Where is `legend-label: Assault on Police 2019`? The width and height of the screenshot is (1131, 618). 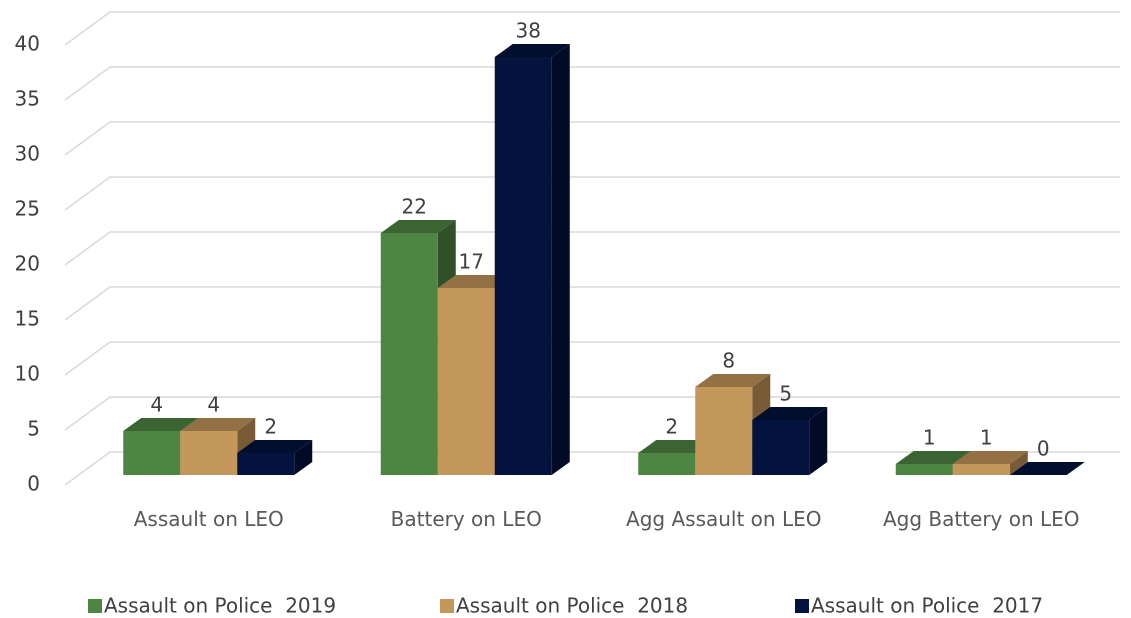 legend-label: Assault on Police 2019 is located at coordinates (220, 606).